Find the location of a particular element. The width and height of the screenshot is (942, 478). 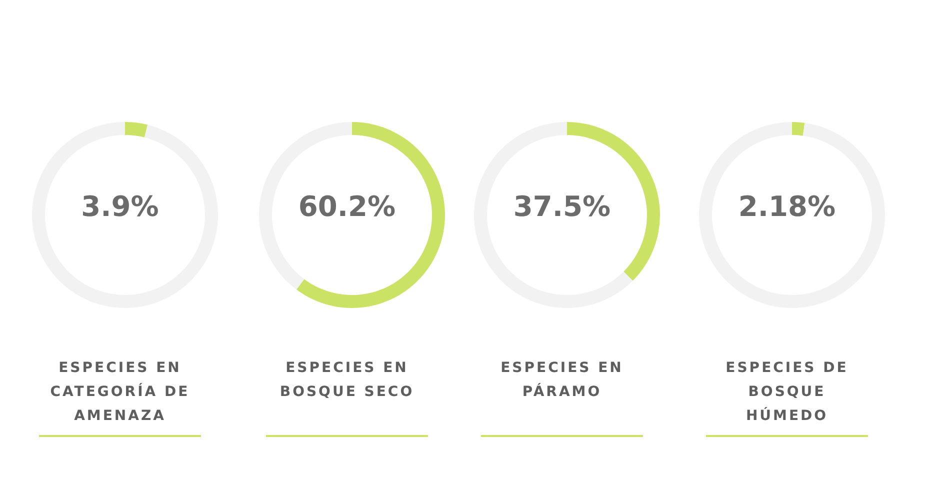

text: 2.18% is located at coordinates (787, 206).